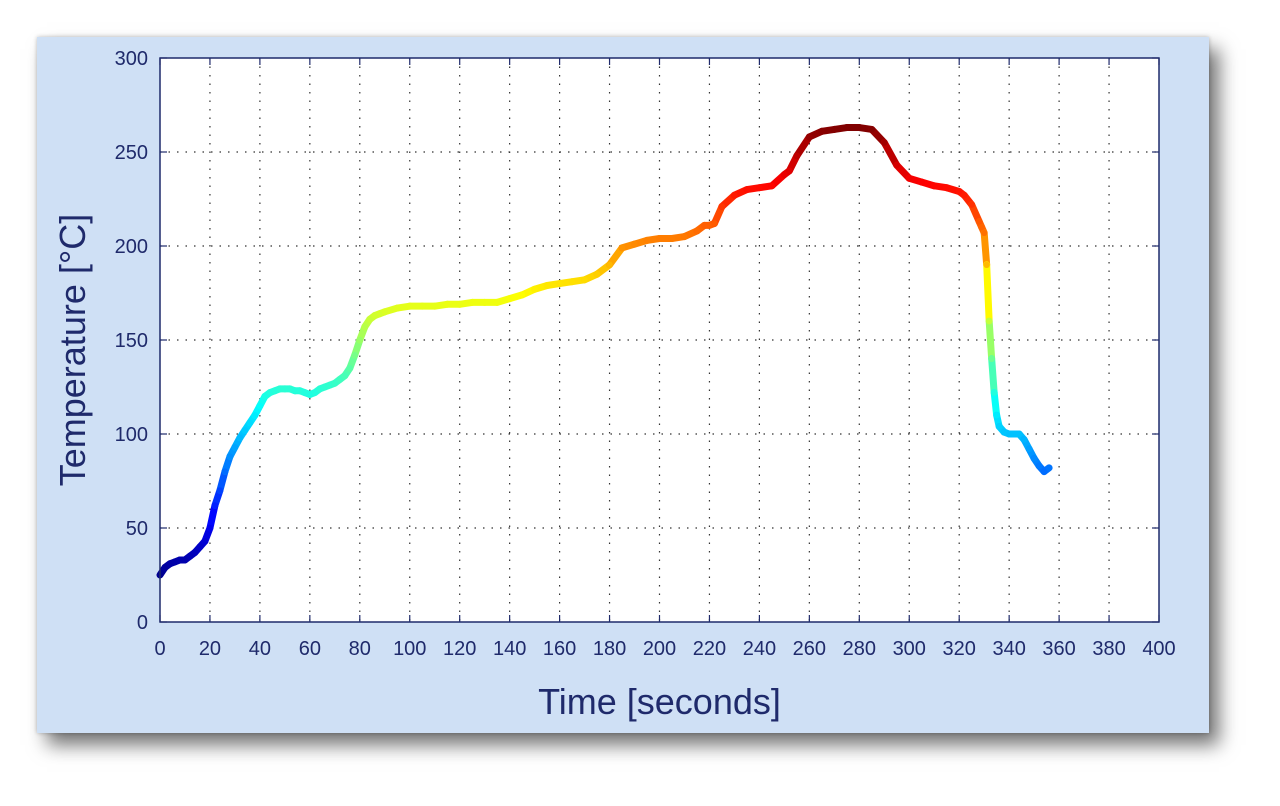 Image resolution: width=1280 pixels, height=806 pixels. I want to click on x-tick-label: 0, so click(159, 649).